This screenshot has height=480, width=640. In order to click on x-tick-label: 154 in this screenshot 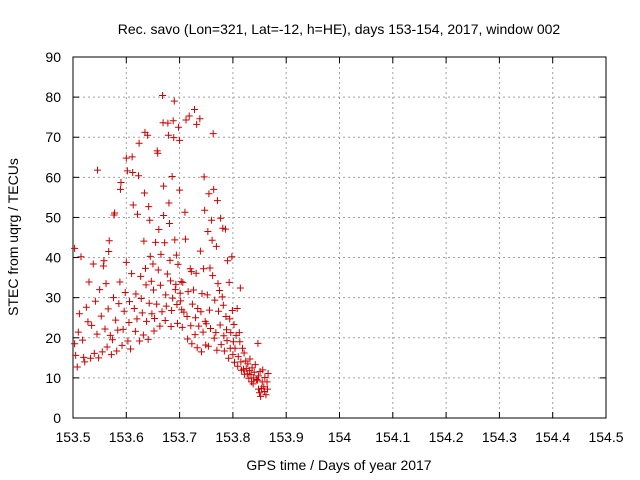, I will do `click(340, 437)`.